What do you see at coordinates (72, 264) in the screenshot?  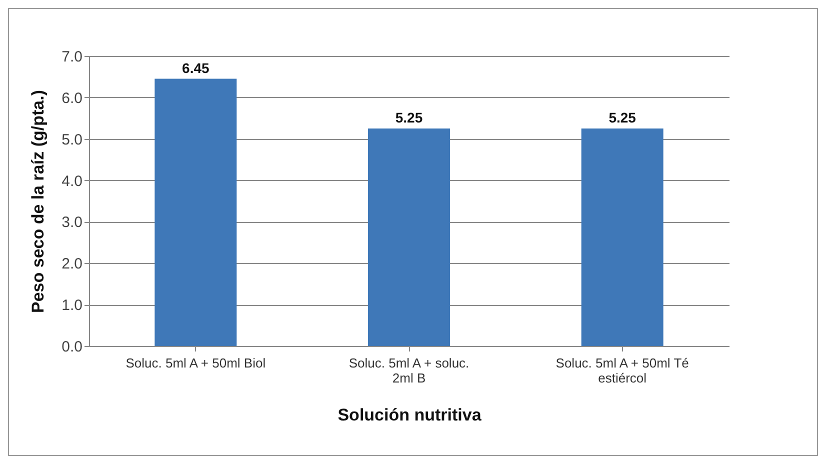 I see `y-tick-label: 2.0` at bounding box center [72, 264].